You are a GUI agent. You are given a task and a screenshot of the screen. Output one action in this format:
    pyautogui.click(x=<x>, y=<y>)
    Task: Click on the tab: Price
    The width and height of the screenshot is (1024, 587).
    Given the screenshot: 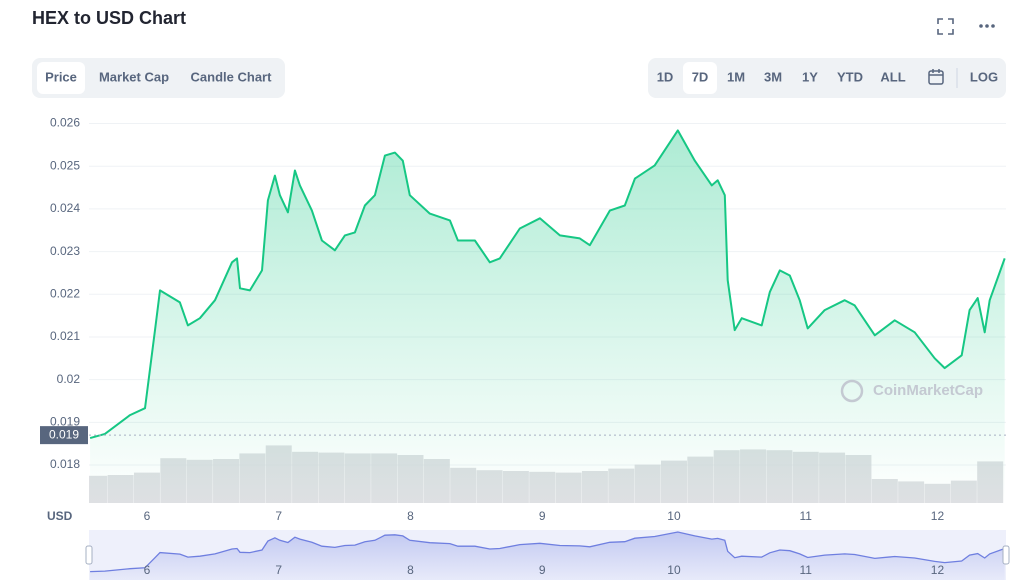 What is the action you would take?
    pyautogui.click(x=61, y=76)
    